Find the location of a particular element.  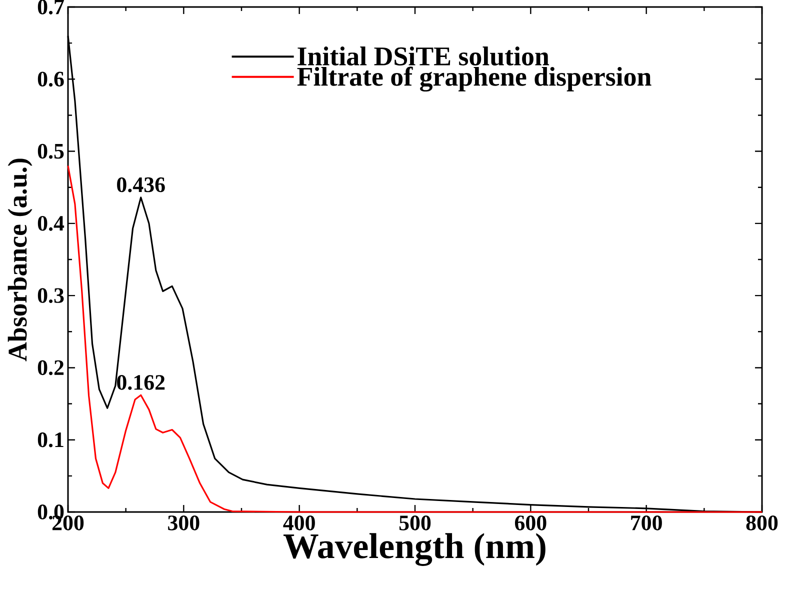

x-tick-label: 500 is located at coordinates (415, 523).